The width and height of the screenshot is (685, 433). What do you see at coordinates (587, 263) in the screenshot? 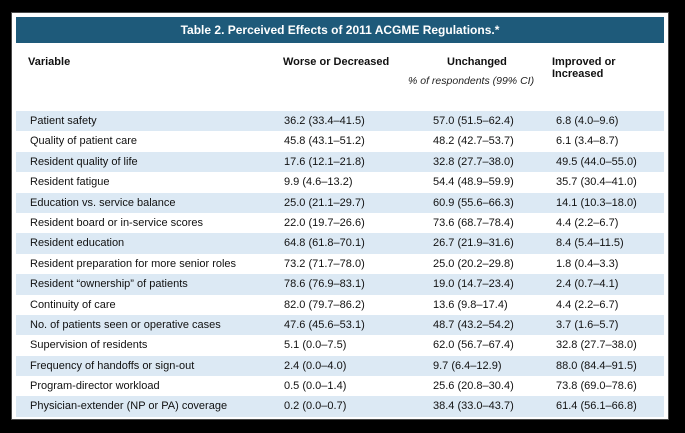
I see `cell-improved: 1.8 (0.4–3.3)` at bounding box center [587, 263].